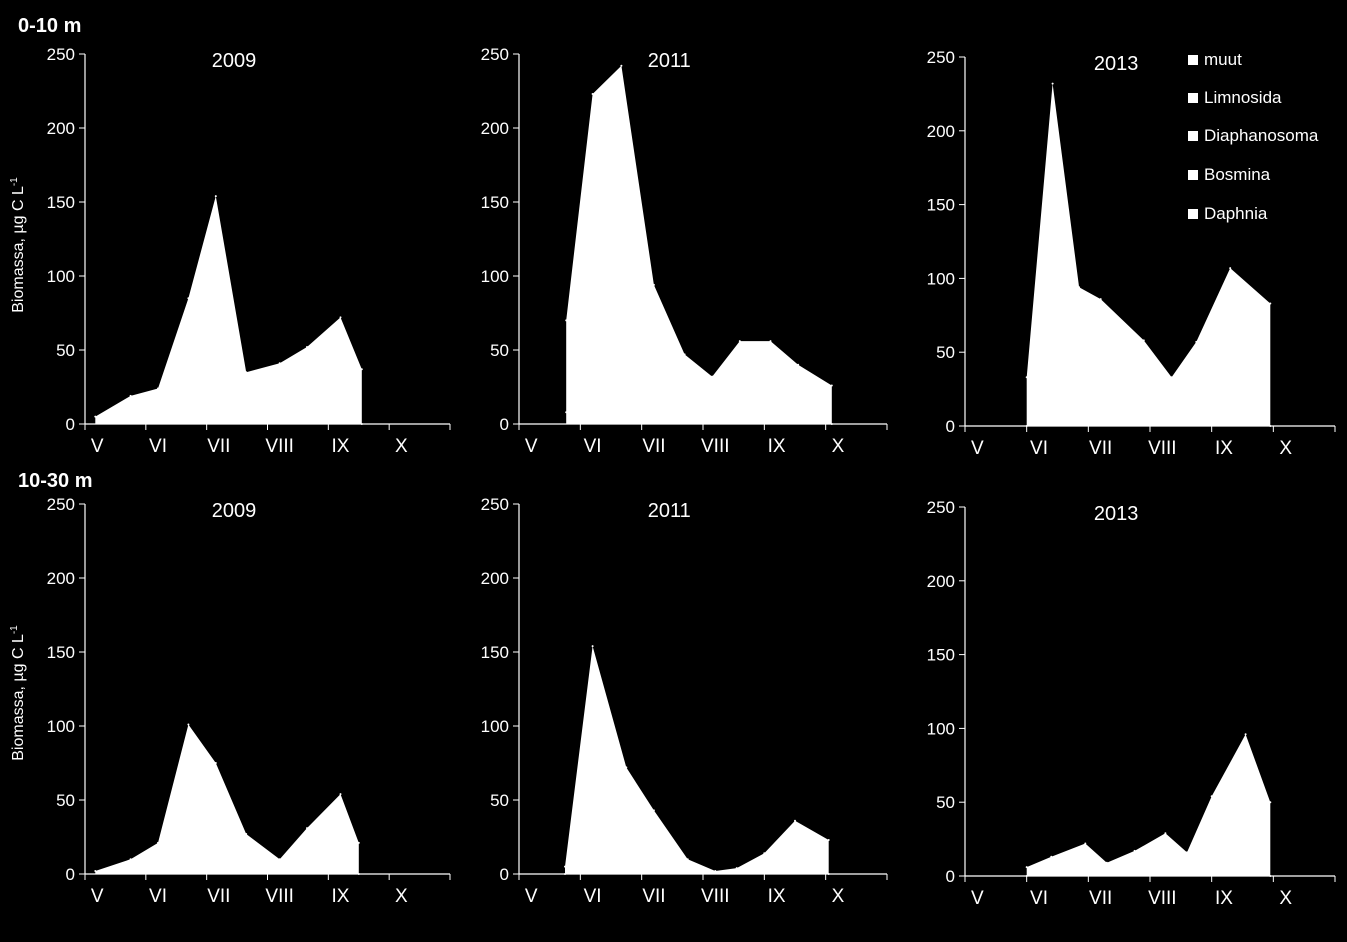 This screenshot has height=942, width=1347. I want to click on chart-panel-1: 0 50 100 150 200 250 V VI VII VIII IX X 2009, so click(249, 251).